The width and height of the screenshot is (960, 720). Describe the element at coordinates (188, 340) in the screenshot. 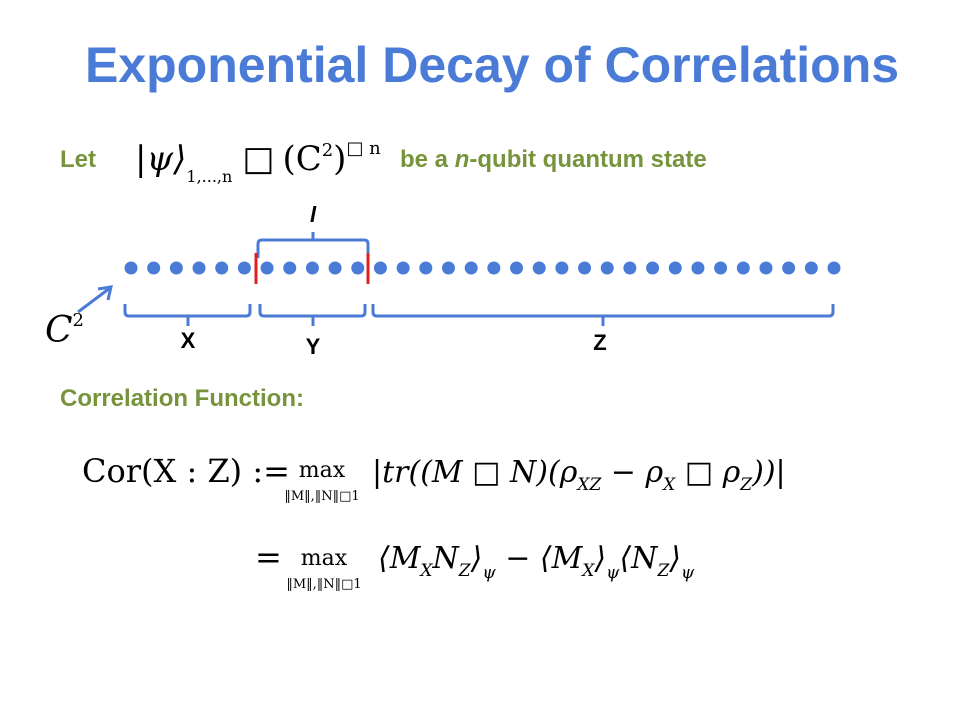

I see `label-x: X` at that location.